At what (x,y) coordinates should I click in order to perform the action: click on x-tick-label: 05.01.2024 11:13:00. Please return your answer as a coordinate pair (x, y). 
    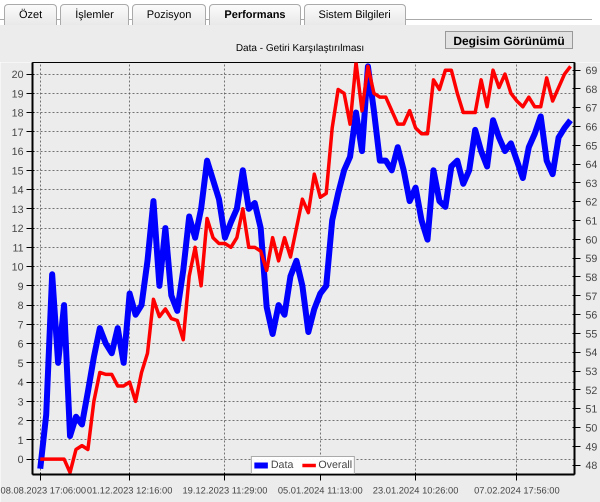
    Looking at the image, I should click on (320, 491).